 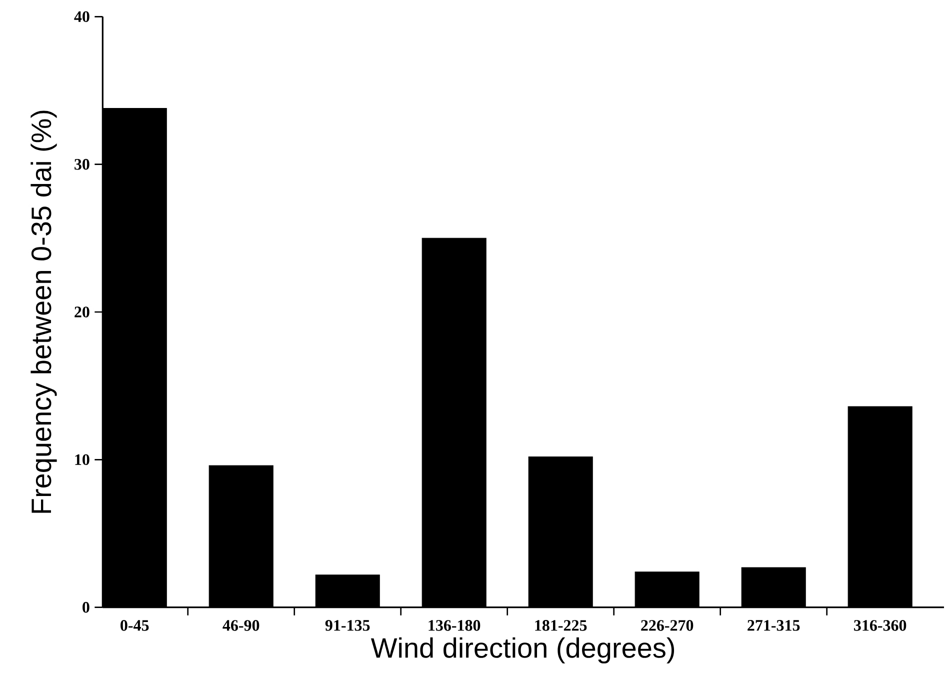 I want to click on x-tick-label: 271-315, so click(x=774, y=625).